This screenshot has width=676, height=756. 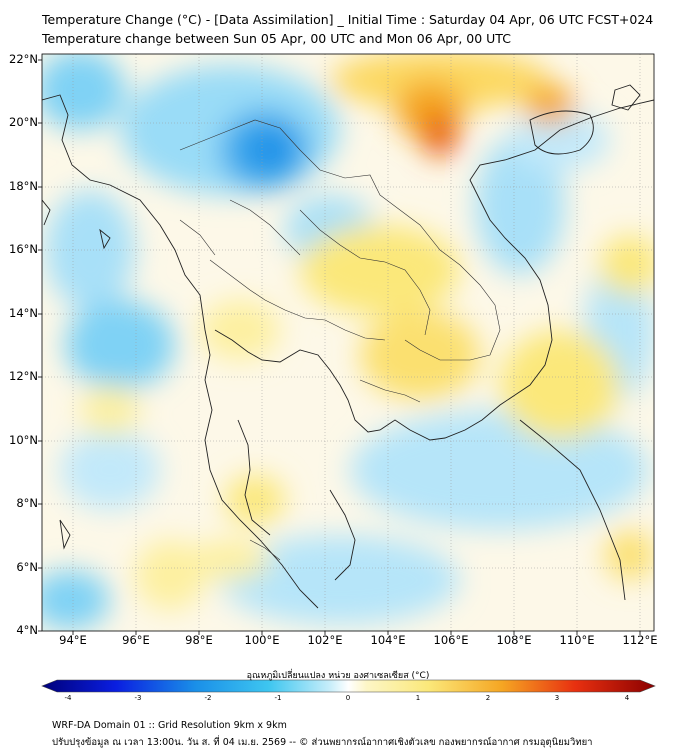 I want to click on lon-label: 104°E, so click(x=388, y=640).